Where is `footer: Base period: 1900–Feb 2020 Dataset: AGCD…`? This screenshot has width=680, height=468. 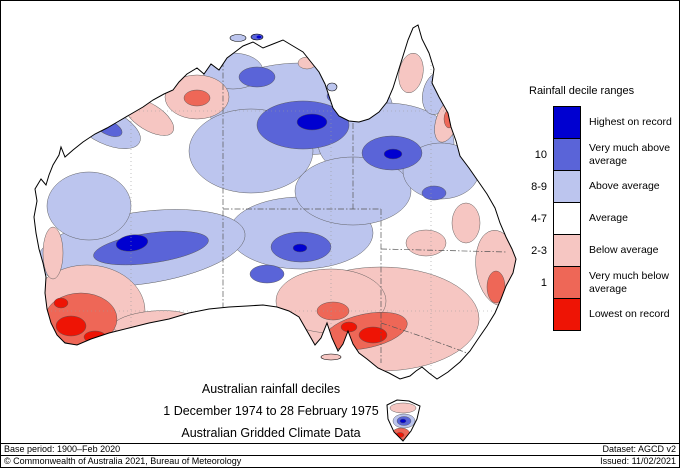
footer: Base period: 1900–Feb 2020 Dataset: AGCD… is located at coordinates (340, 455).